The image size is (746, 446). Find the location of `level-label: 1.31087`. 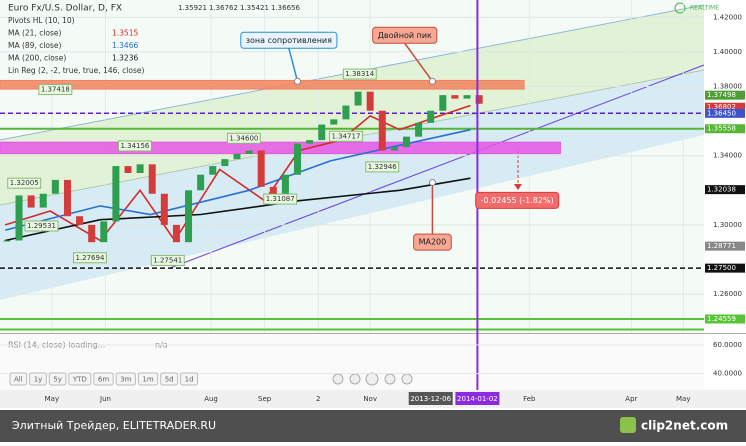

level-label: 1.31087 is located at coordinates (280, 199).